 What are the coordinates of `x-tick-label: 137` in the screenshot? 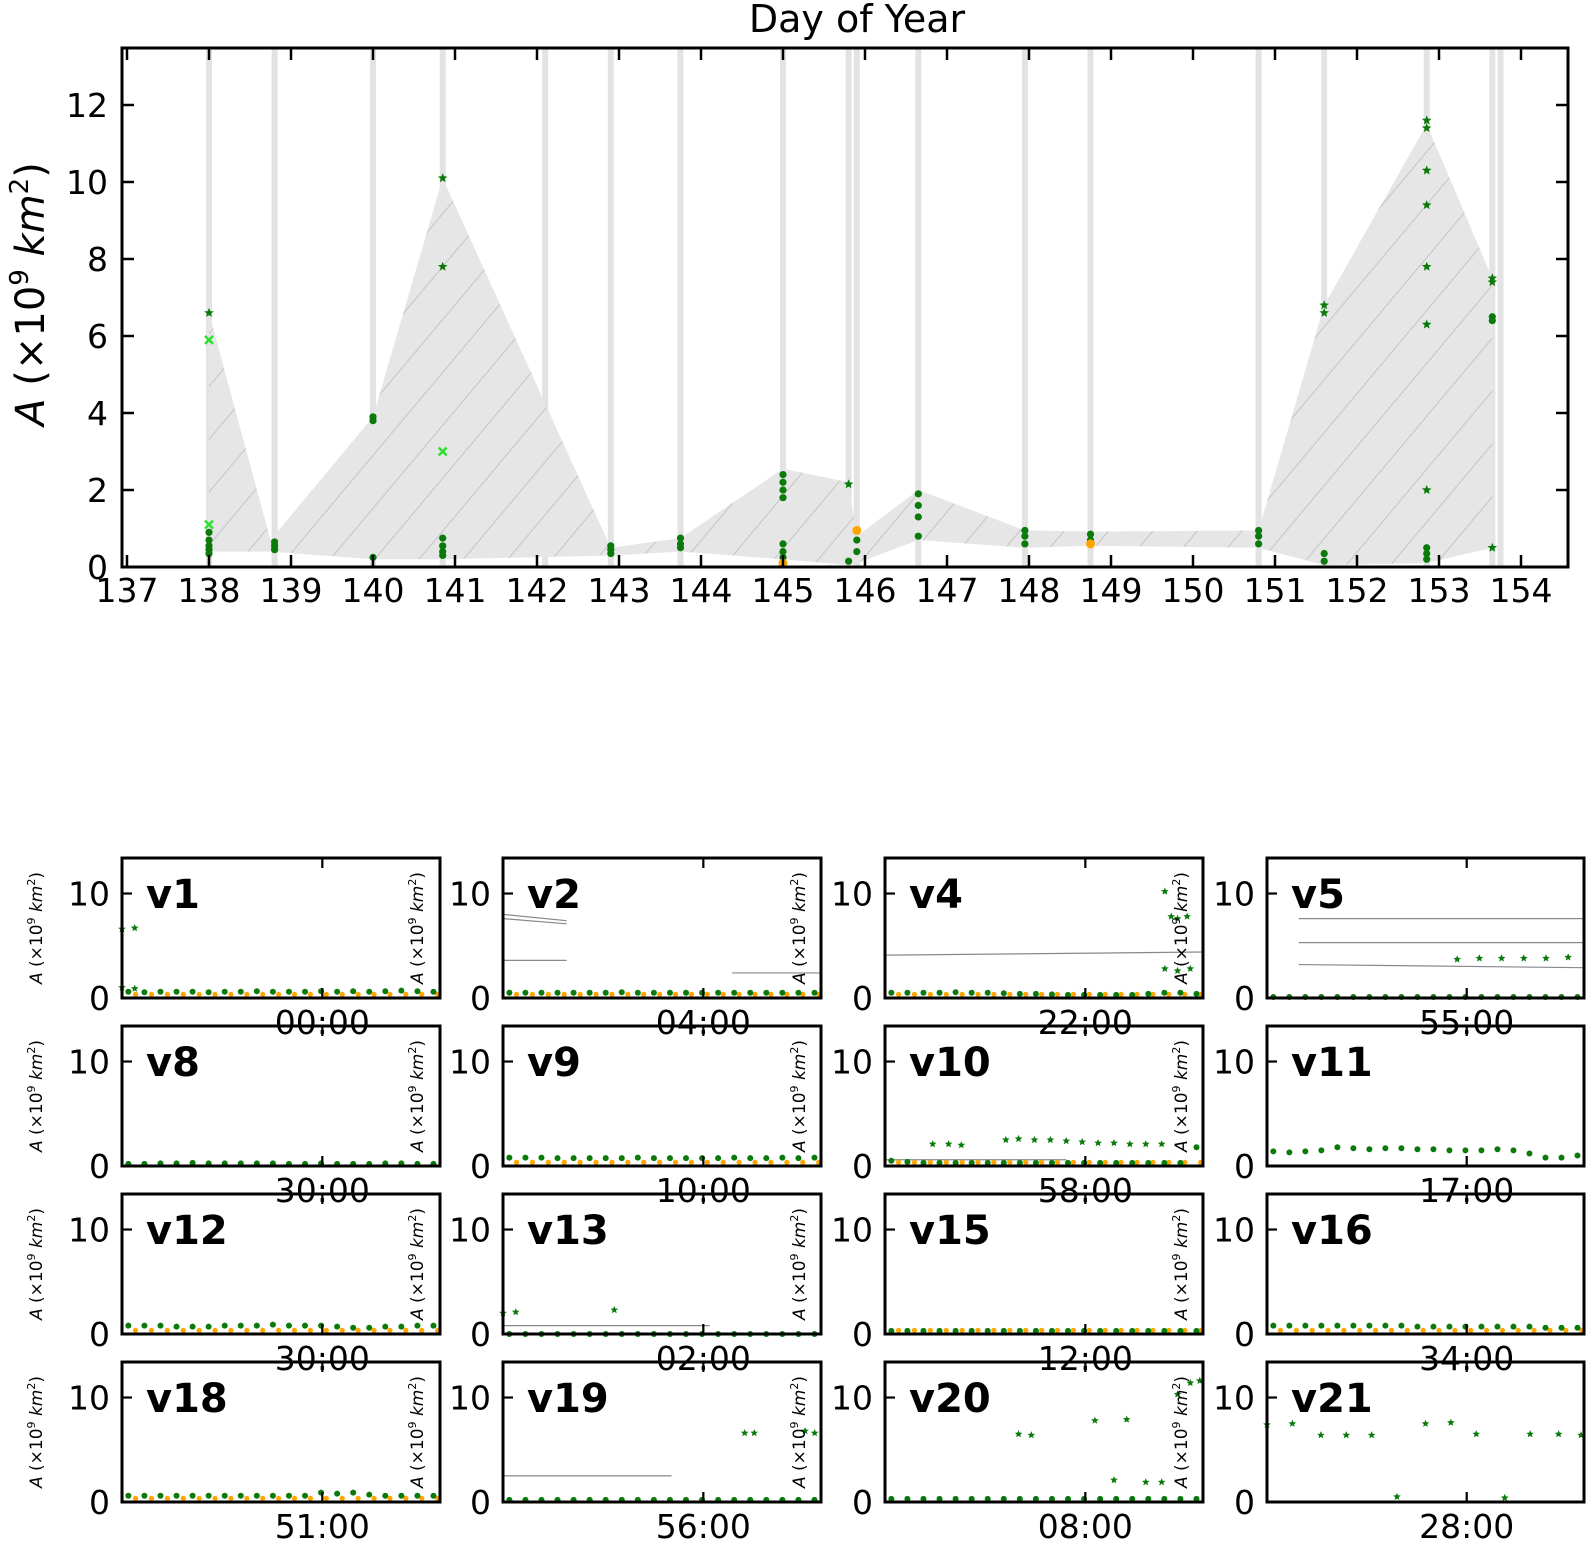 It's located at (127, 590).